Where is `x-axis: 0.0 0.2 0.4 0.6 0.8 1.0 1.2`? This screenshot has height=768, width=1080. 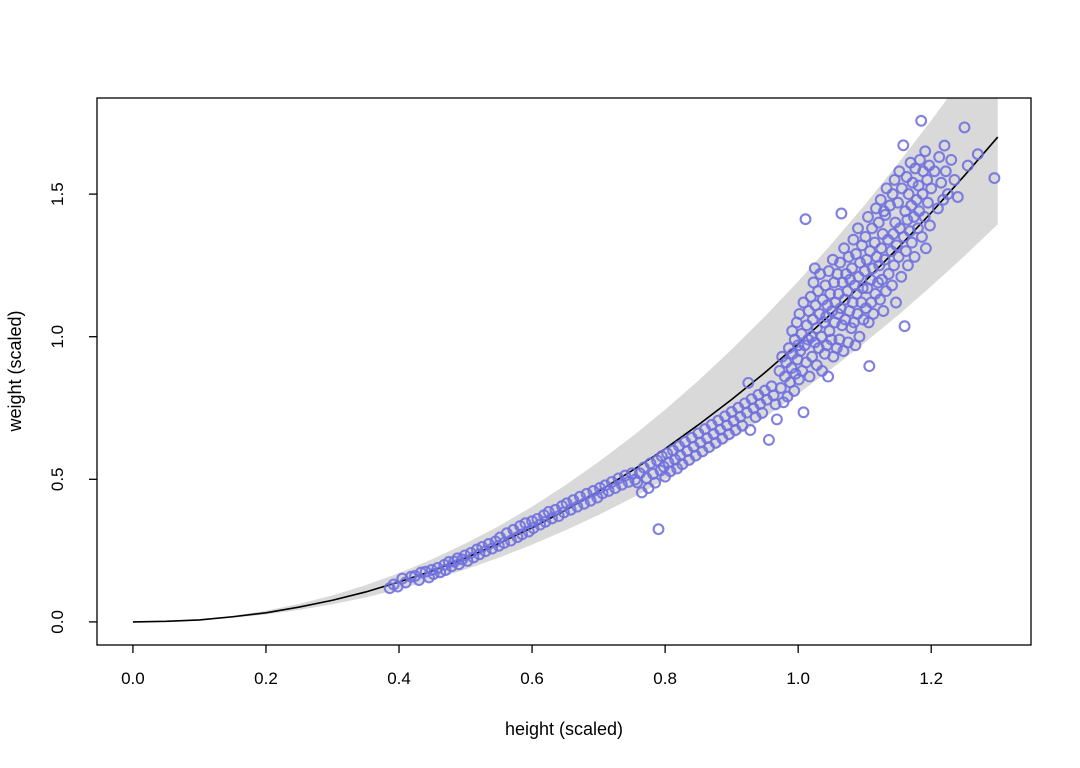
x-axis: 0.0 0.2 0.4 0.6 0.8 1.0 1.2 is located at coordinates (532, 666).